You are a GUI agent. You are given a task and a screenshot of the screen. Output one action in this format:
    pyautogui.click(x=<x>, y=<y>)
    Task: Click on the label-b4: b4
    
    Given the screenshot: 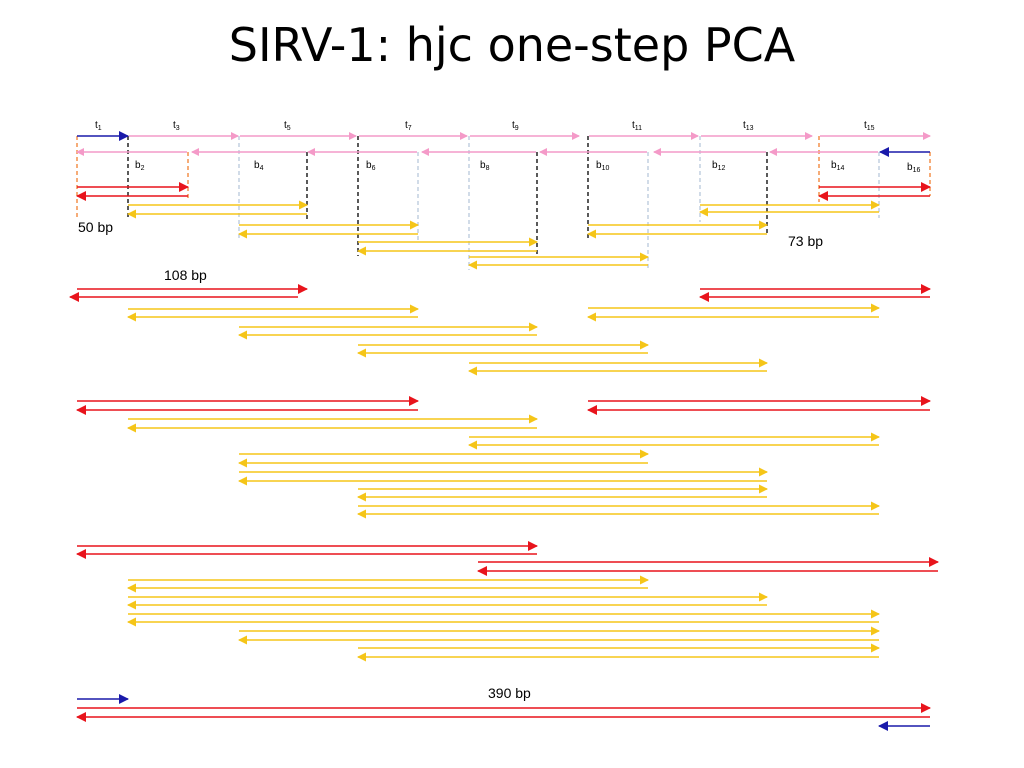 What is the action you would take?
    pyautogui.click(x=259, y=166)
    